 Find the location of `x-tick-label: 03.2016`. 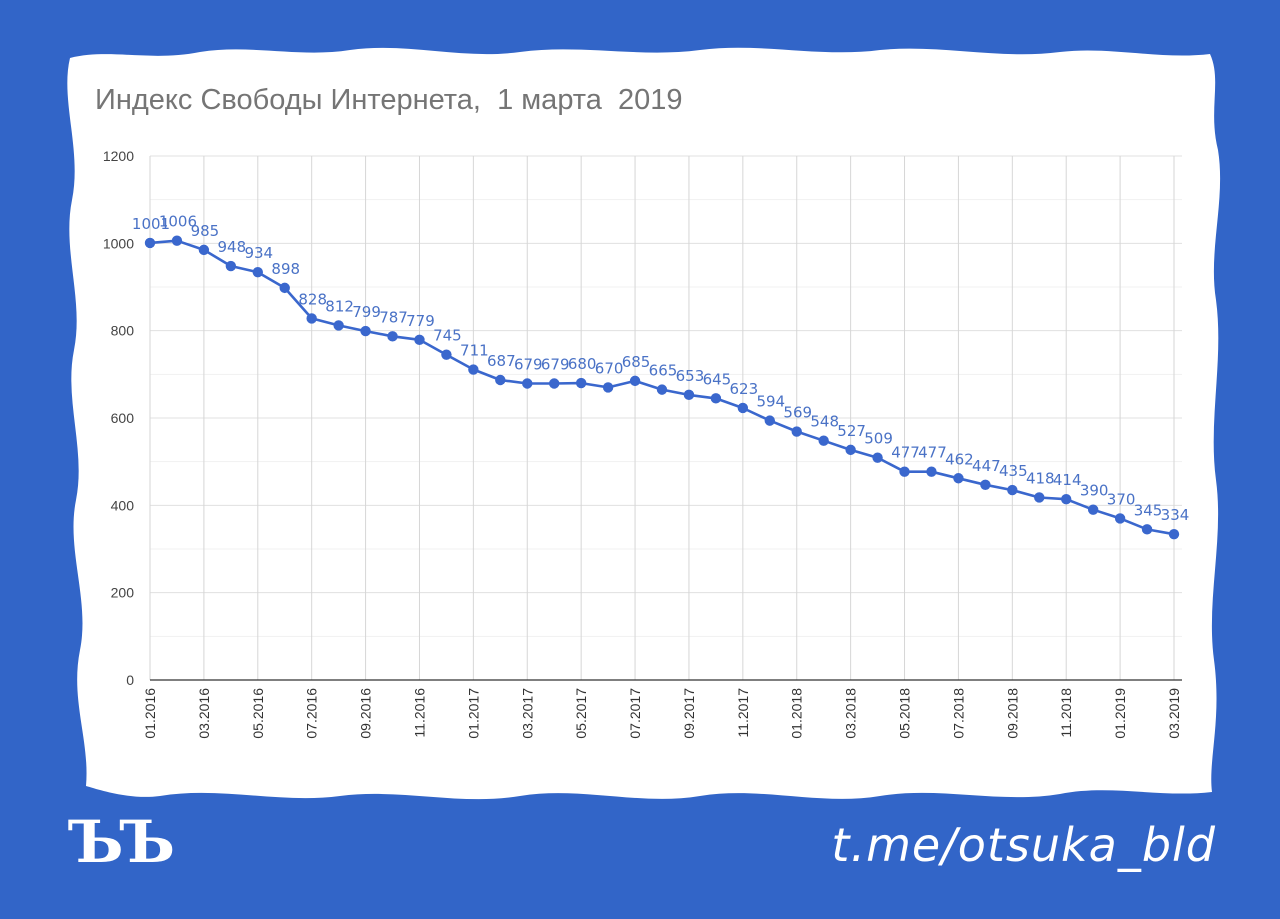

x-tick-label: 03.2016 is located at coordinates (204, 713).